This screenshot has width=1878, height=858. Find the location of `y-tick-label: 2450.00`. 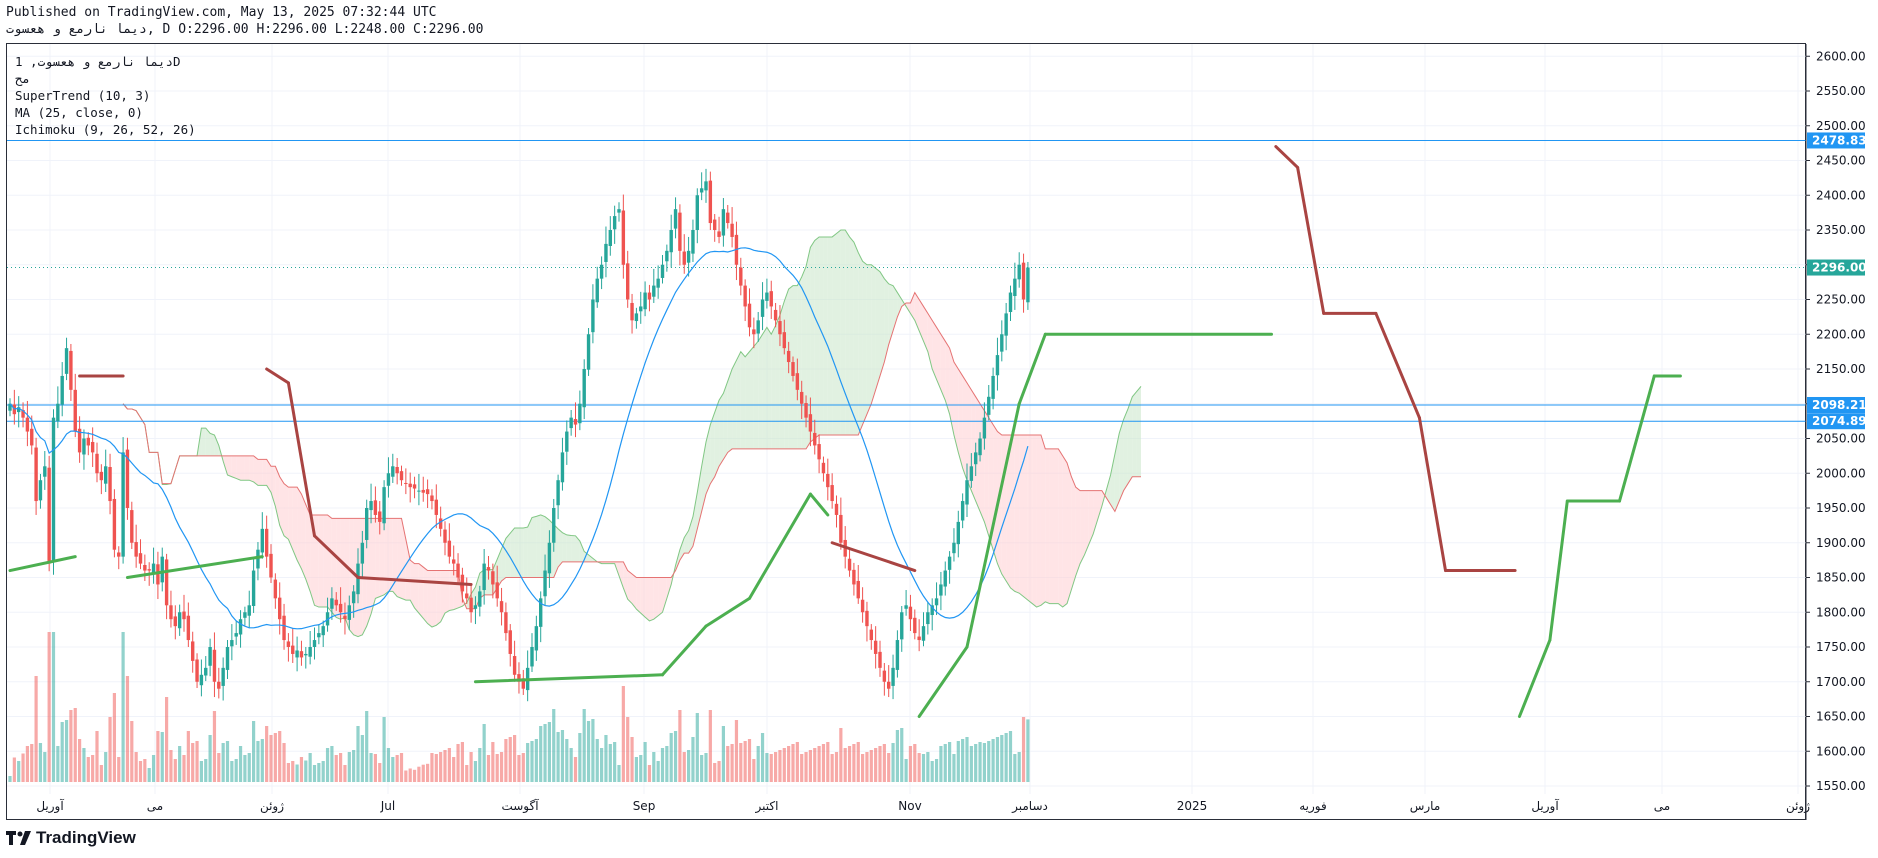

y-tick-label: 2450.00 is located at coordinates (1841, 161).